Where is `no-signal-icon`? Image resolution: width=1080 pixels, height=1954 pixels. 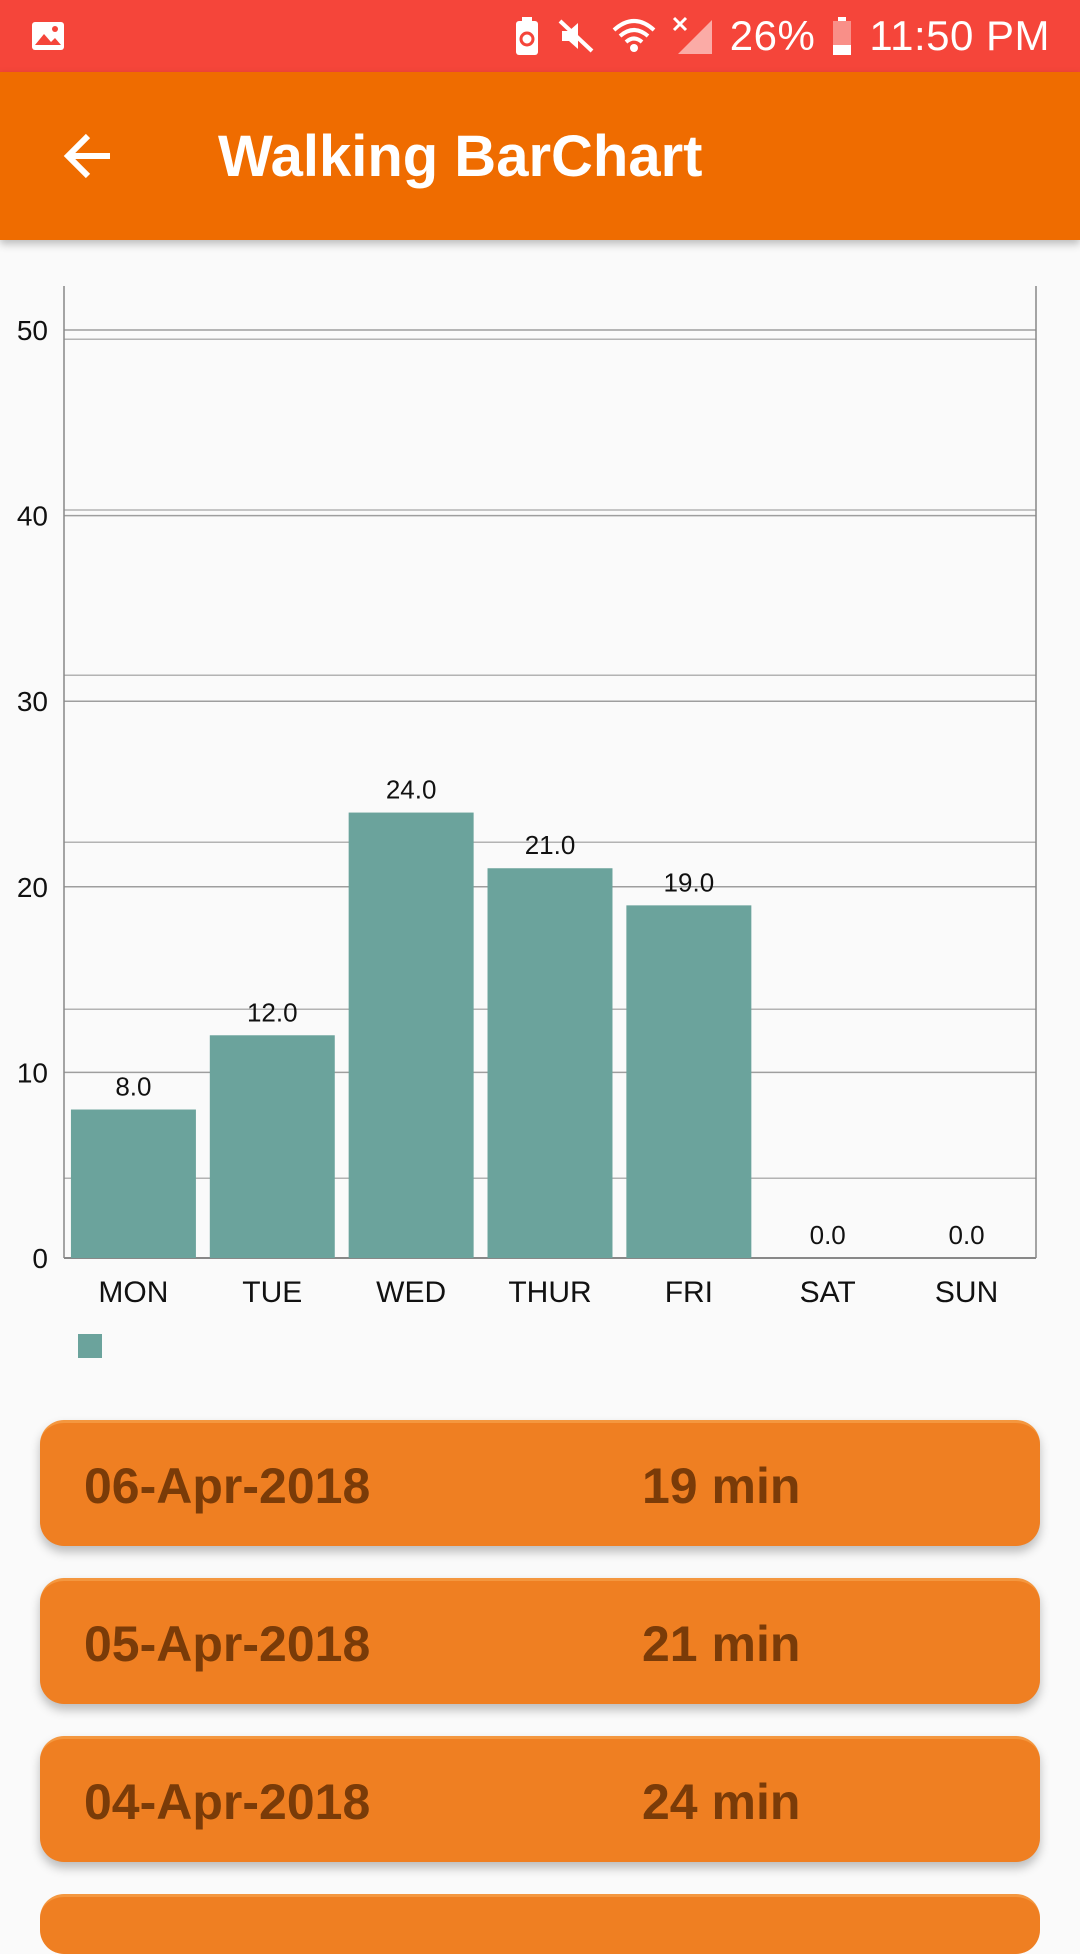 no-signal-icon is located at coordinates (693, 36).